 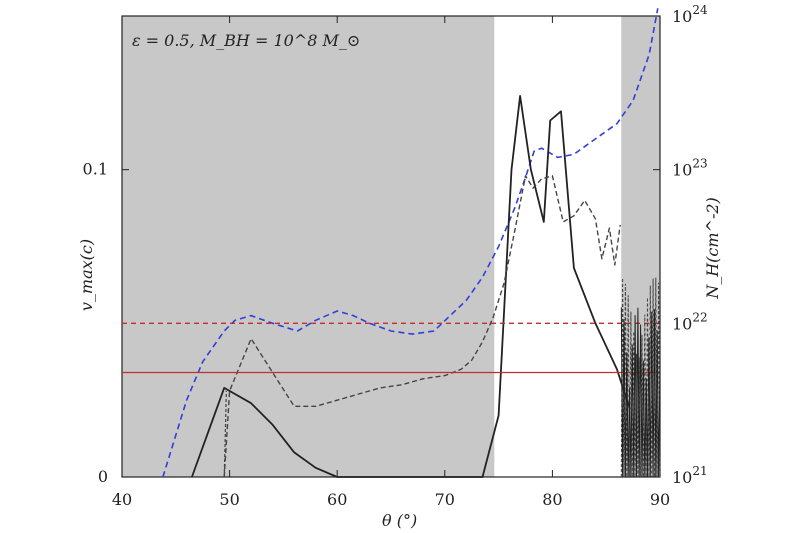 What do you see at coordinates (103, 476) in the screenshot?
I see `y-left-tick-label-0: 0` at bounding box center [103, 476].